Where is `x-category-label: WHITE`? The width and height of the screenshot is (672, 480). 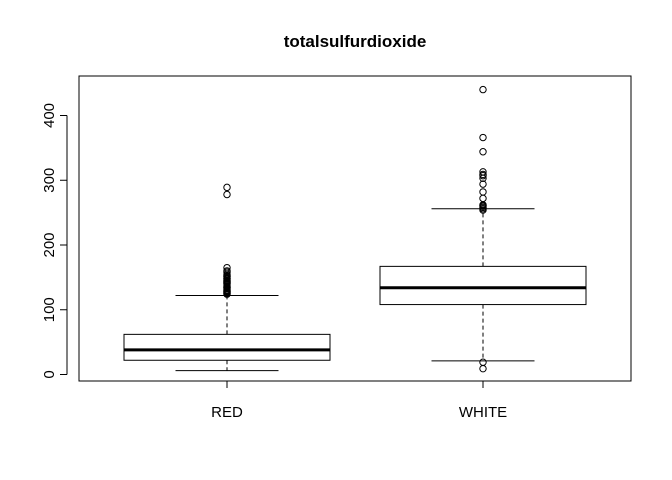 x-category-label: WHITE is located at coordinates (483, 412).